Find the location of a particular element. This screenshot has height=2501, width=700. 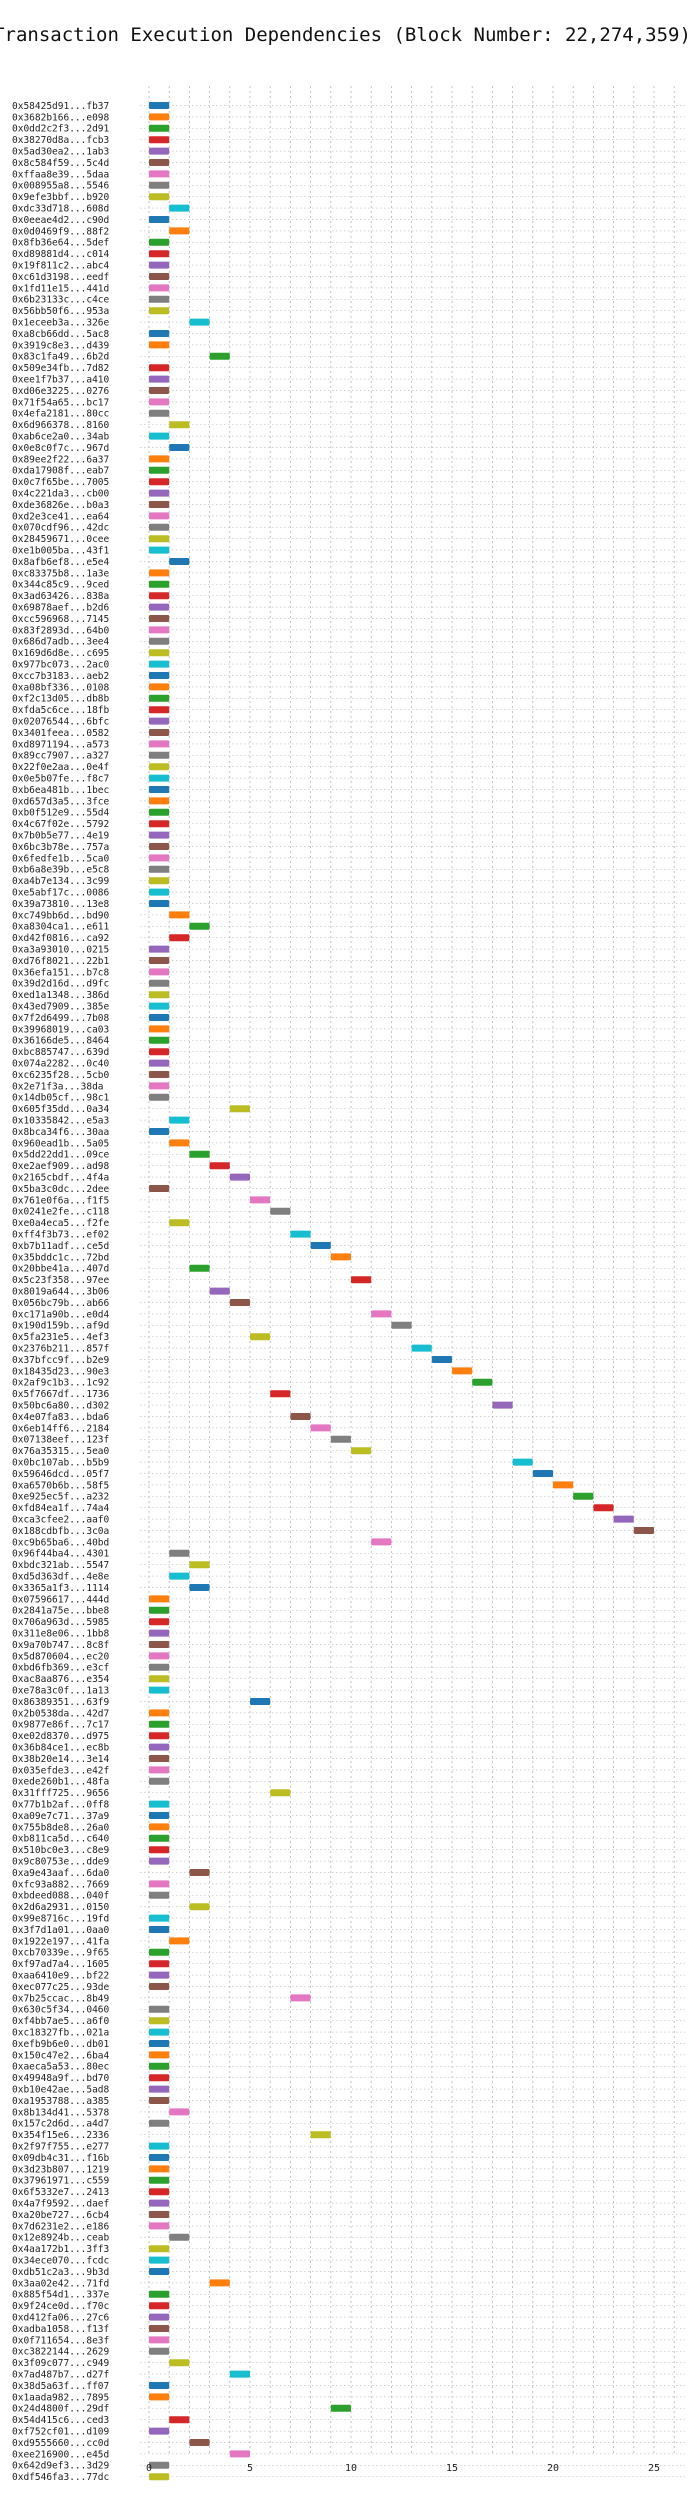

transaction-label: 0x4e07fa83...bda6 is located at coordinates (61, 1417).